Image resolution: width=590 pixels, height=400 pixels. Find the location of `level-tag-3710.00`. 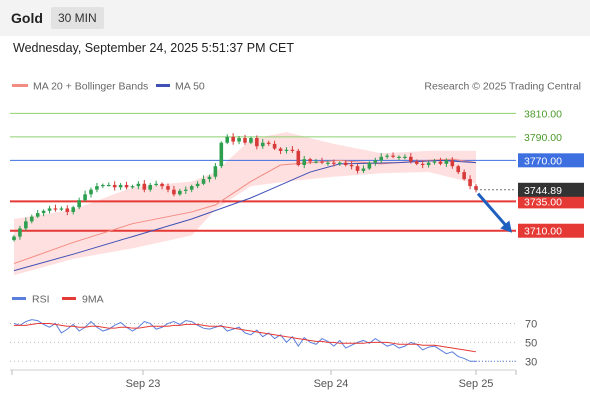

level-tag-3710.00 is located at coordinates (551, 230).